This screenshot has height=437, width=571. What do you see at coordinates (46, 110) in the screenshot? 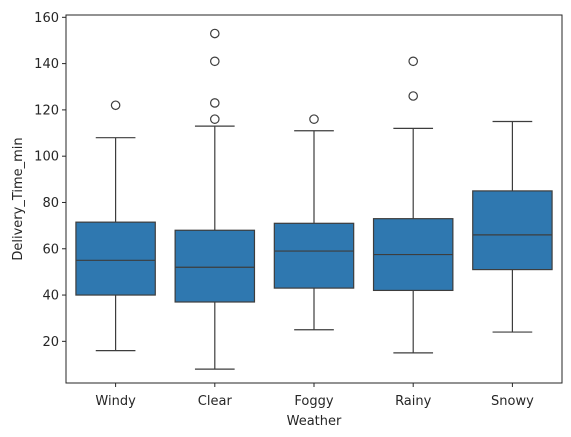
I see `y-tick-label: 120` at bounding box center [46, 110].